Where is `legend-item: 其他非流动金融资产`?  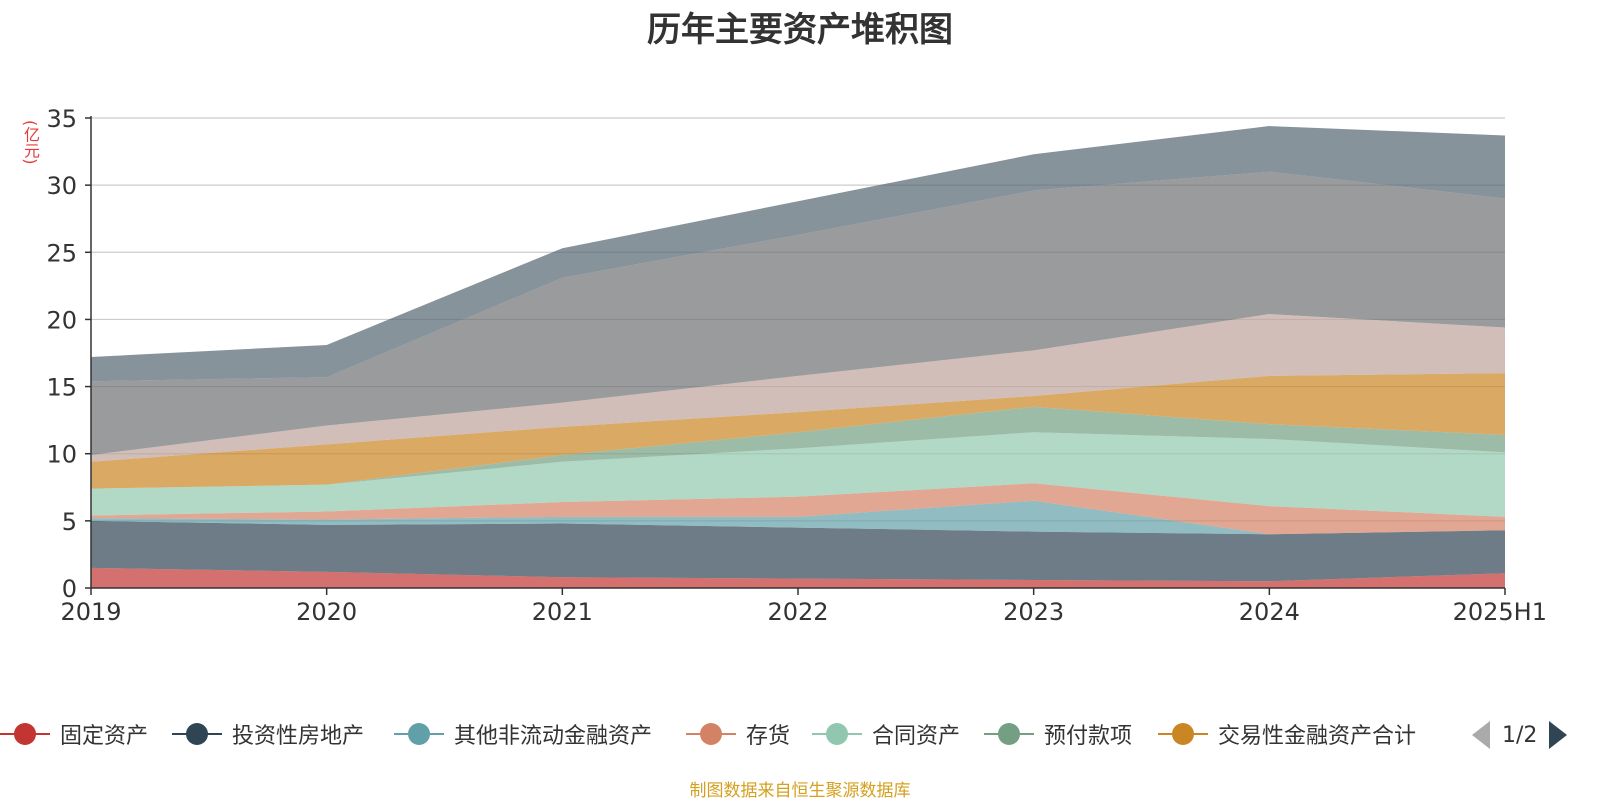 legend-item: 其他非流动金融资产 is located at coordinates (523, 734).